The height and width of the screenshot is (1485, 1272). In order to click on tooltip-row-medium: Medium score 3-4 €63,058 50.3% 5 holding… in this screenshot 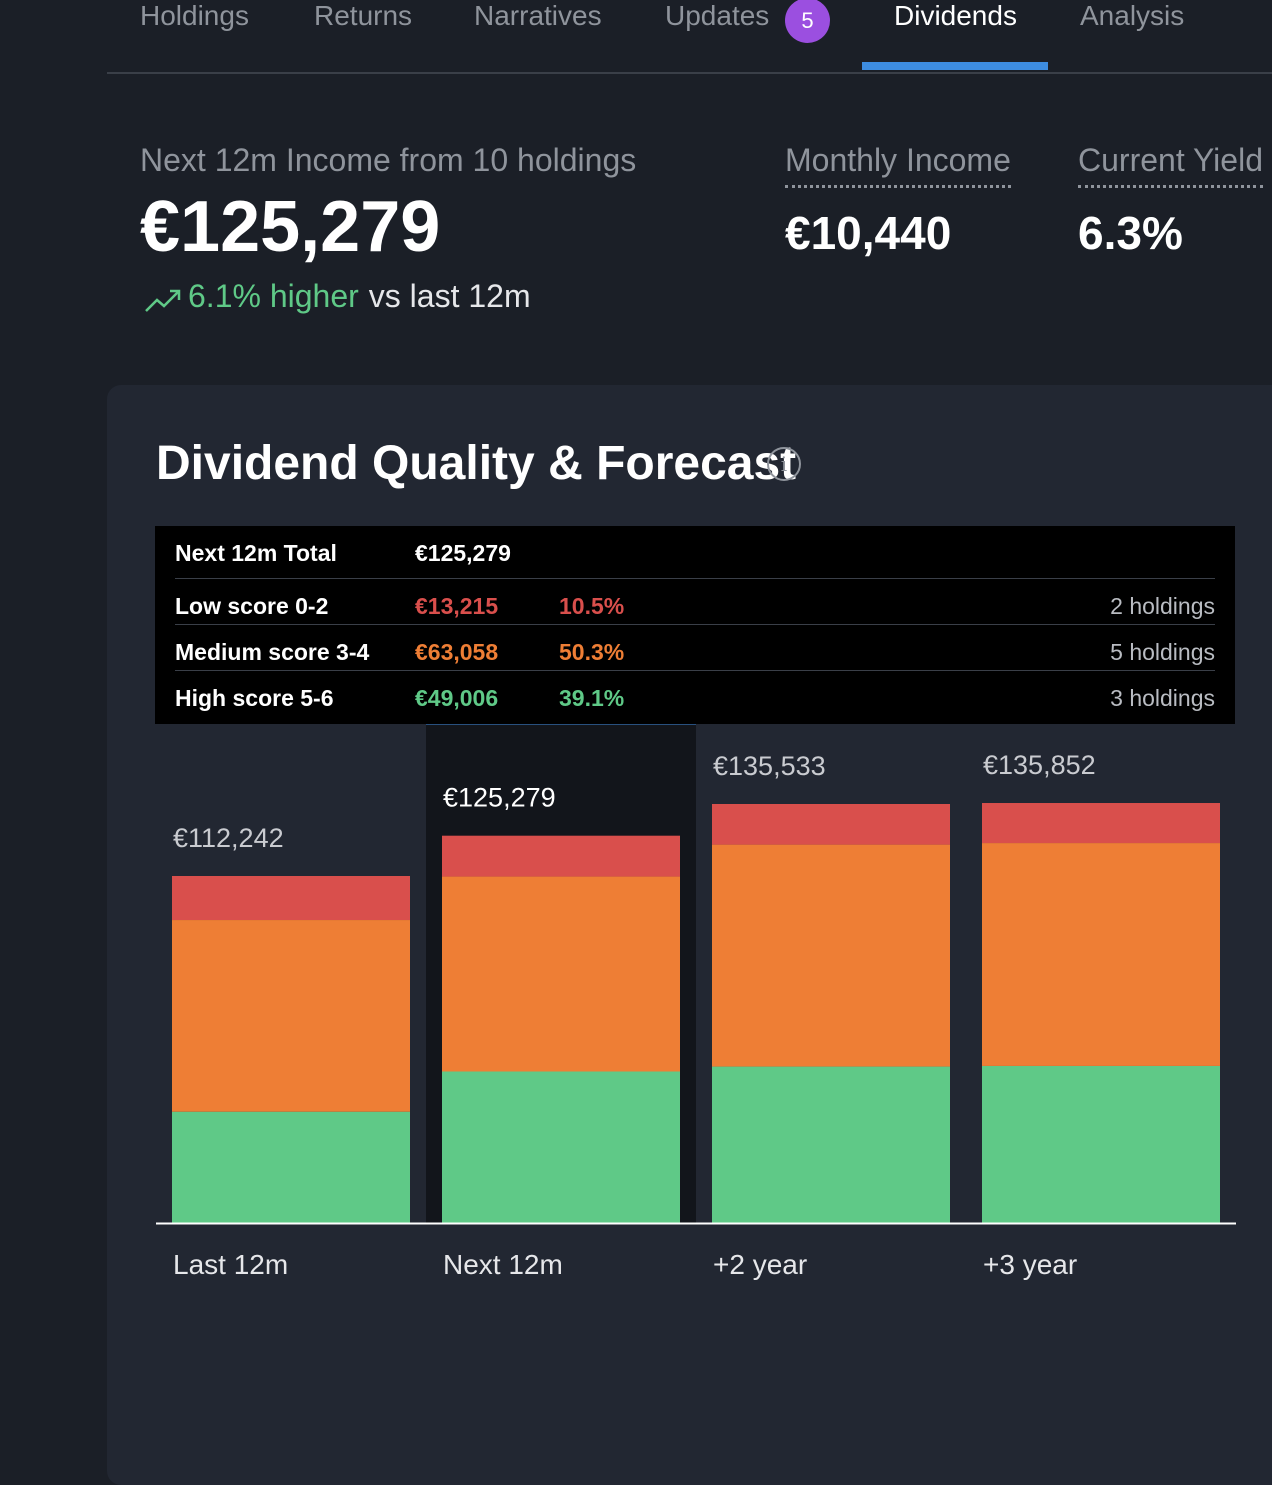, I will do `click(695, 647)`.